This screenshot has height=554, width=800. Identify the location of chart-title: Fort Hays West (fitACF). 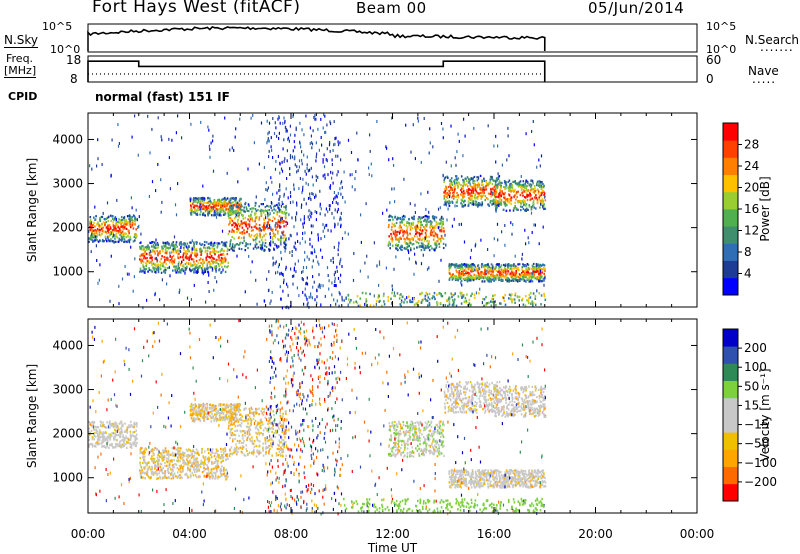
(196, 8).